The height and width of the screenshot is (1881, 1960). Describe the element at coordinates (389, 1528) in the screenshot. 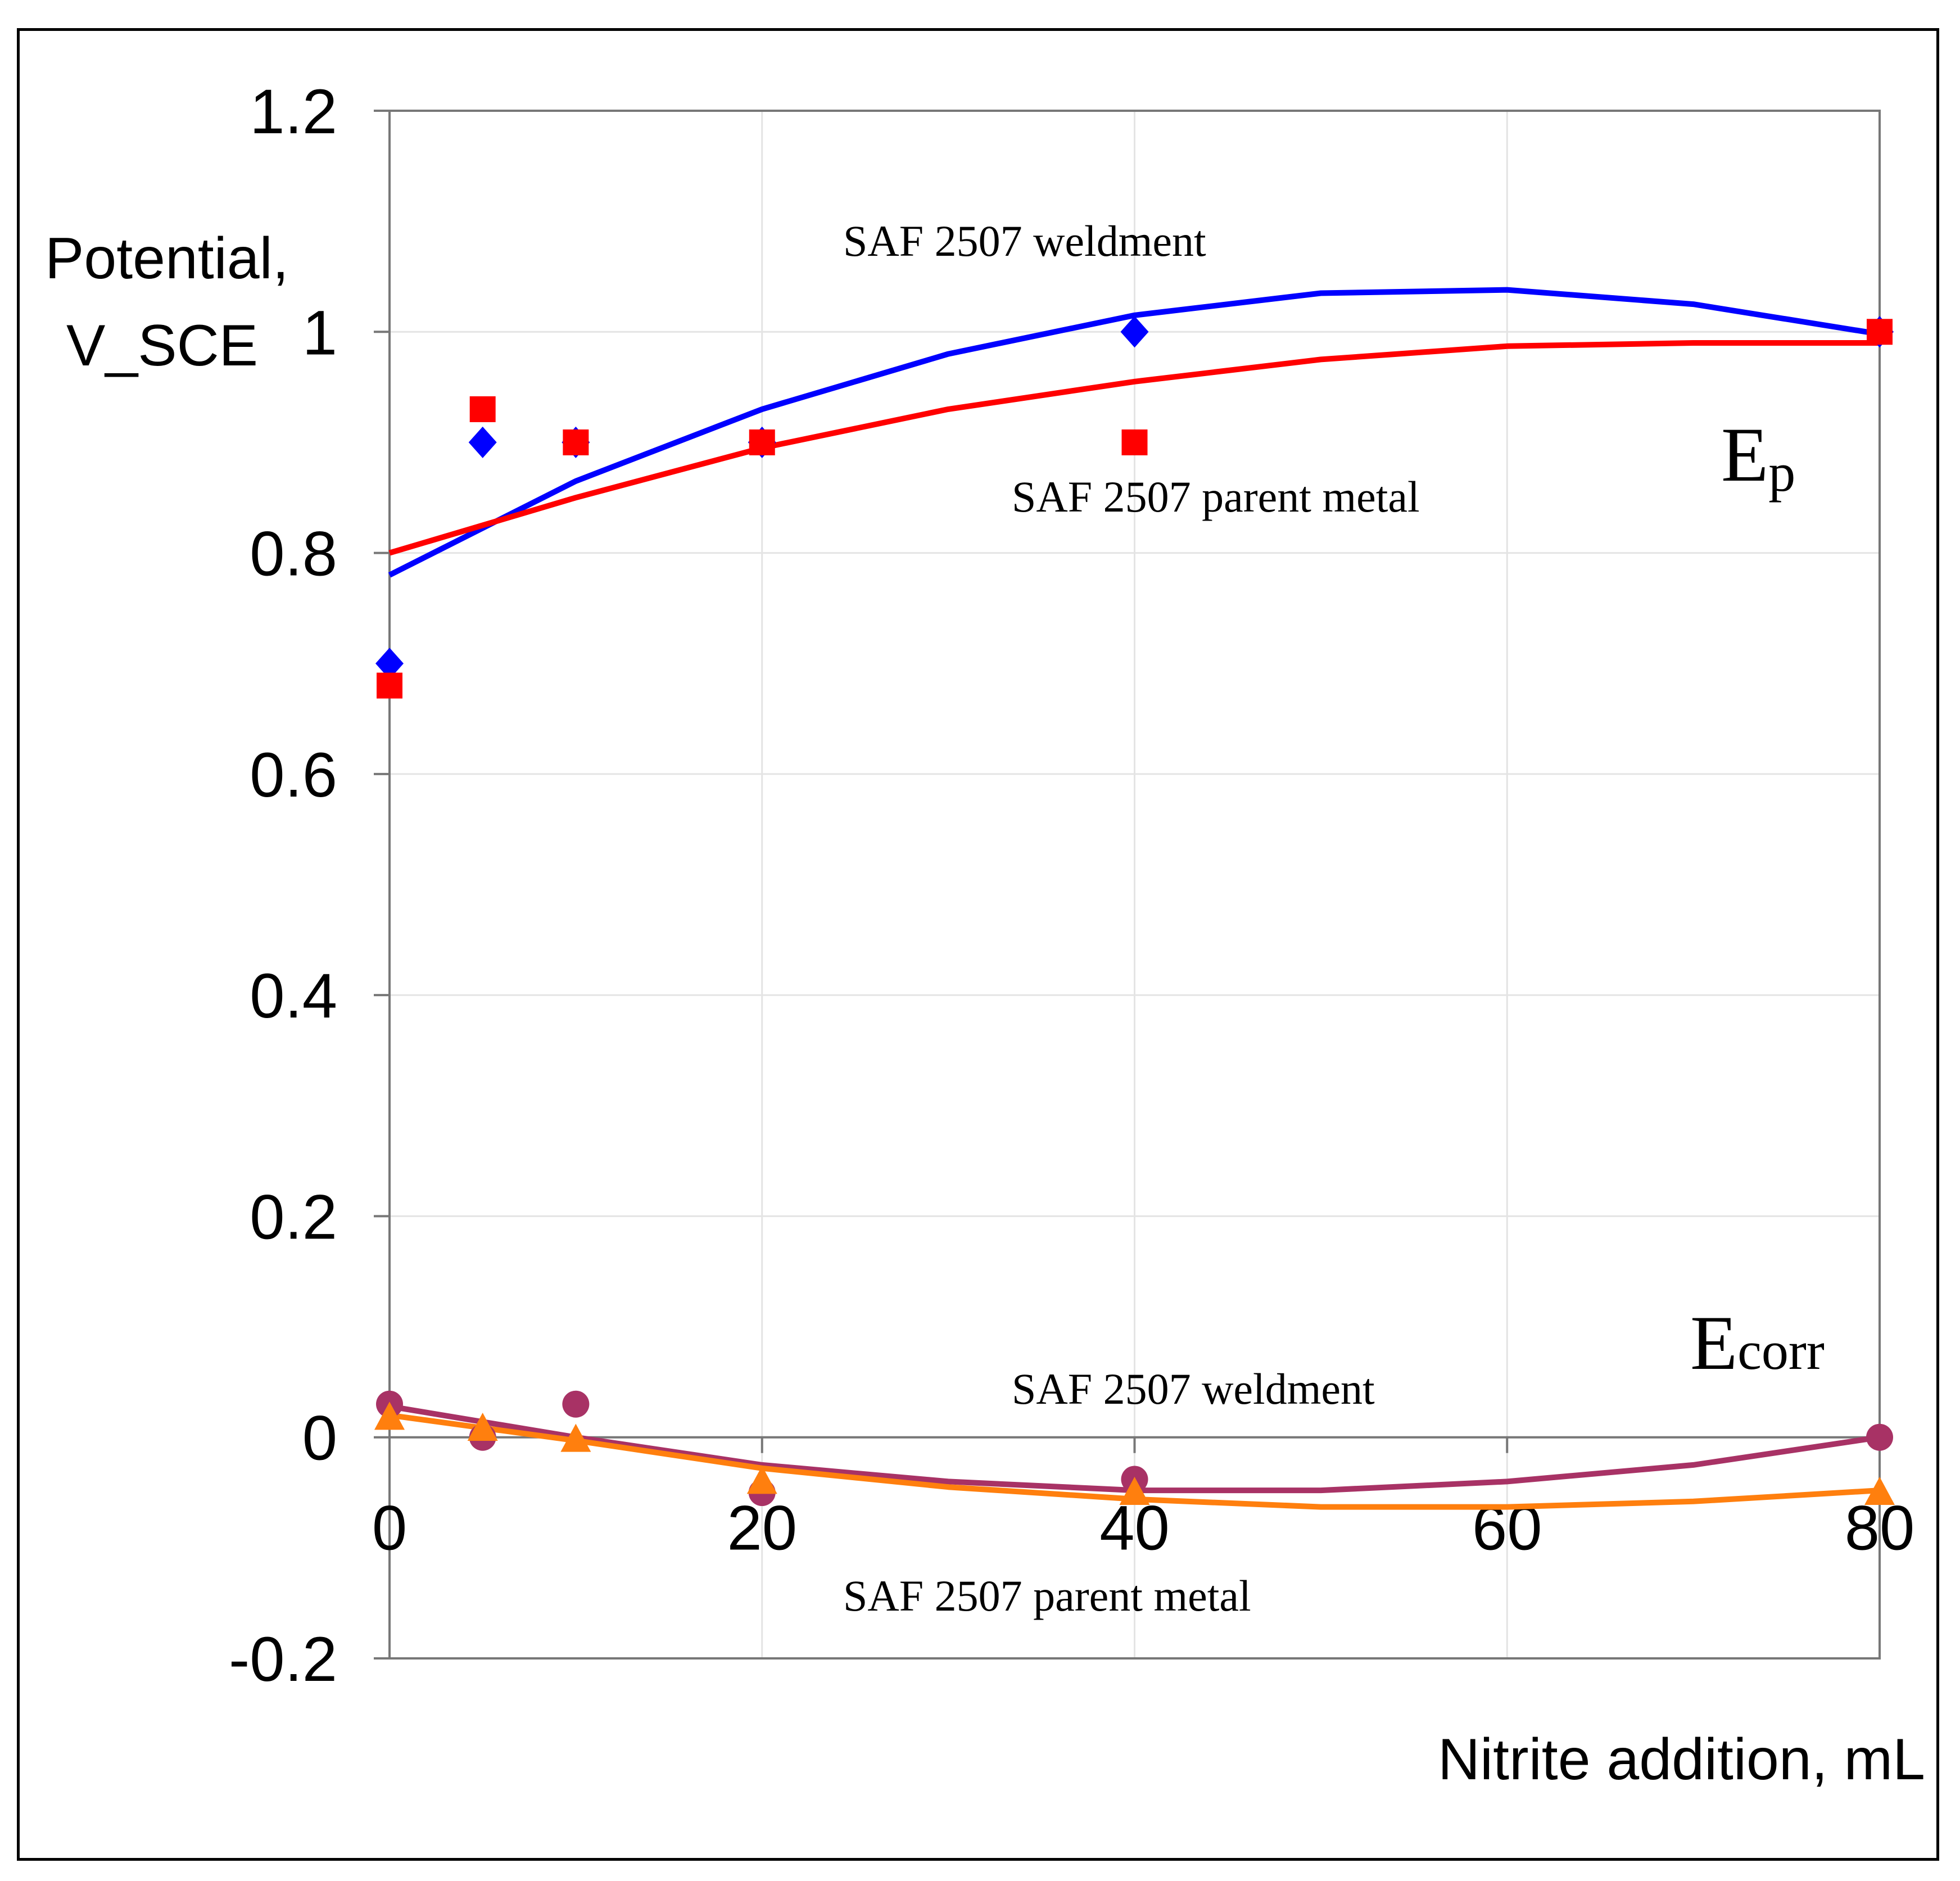

I see `x-tick-label: 0` at that location.